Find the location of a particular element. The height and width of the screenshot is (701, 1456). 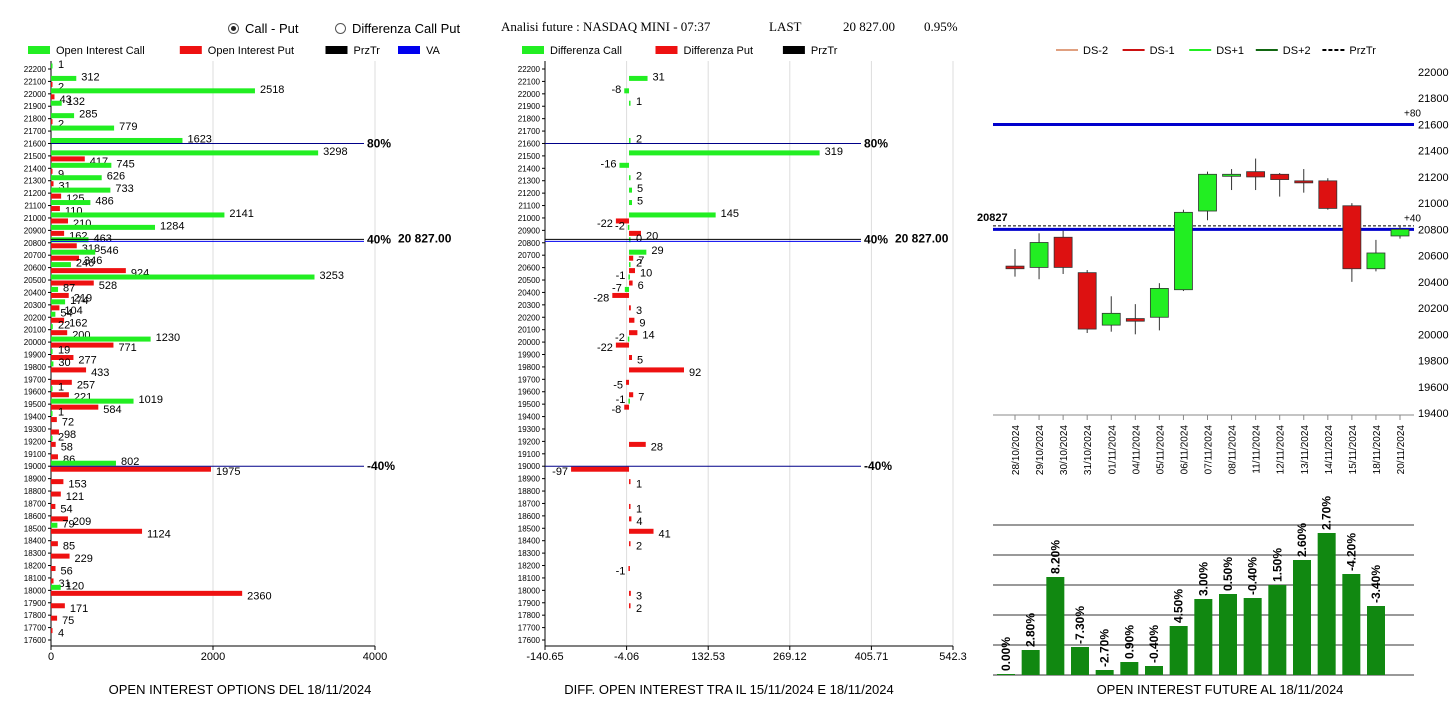

date-label: 31/10/2024 is located at coordinates (1088, 450).